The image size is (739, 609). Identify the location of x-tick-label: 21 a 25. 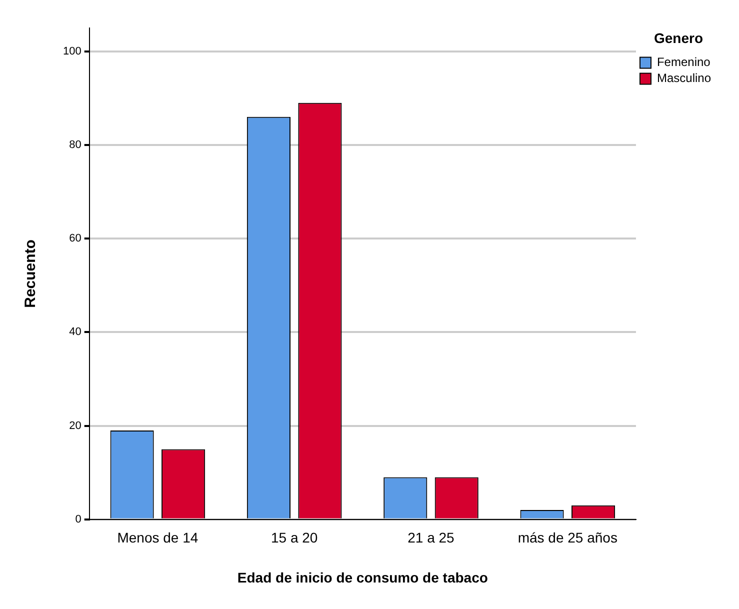
(431, 538).